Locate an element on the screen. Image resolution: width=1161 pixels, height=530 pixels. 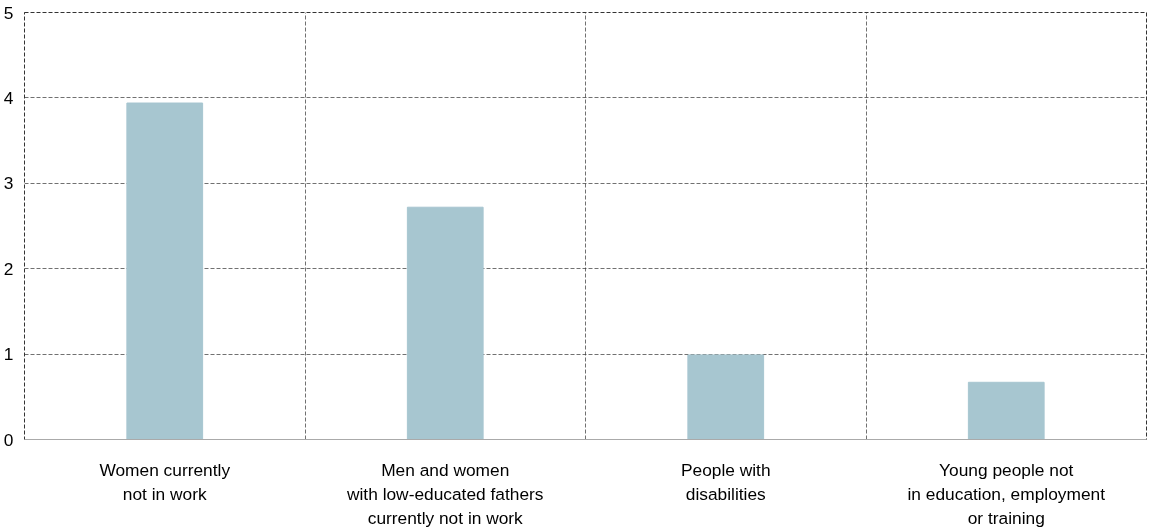
y-tick-label: 3 is located at coordinates (8, 183).